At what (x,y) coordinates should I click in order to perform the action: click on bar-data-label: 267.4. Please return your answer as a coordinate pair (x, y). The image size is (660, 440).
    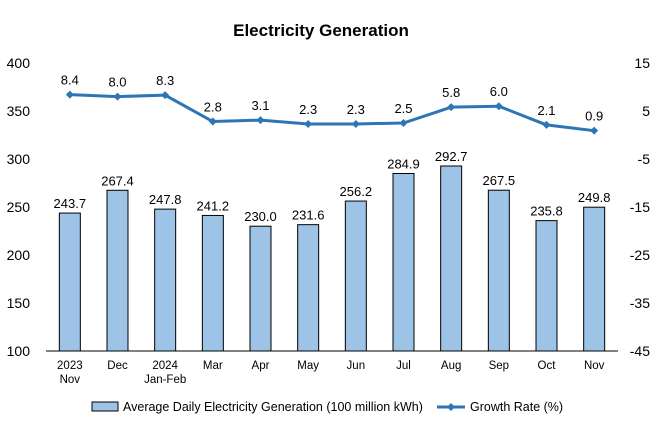
    Looking at the image, I should click on (117, 180).